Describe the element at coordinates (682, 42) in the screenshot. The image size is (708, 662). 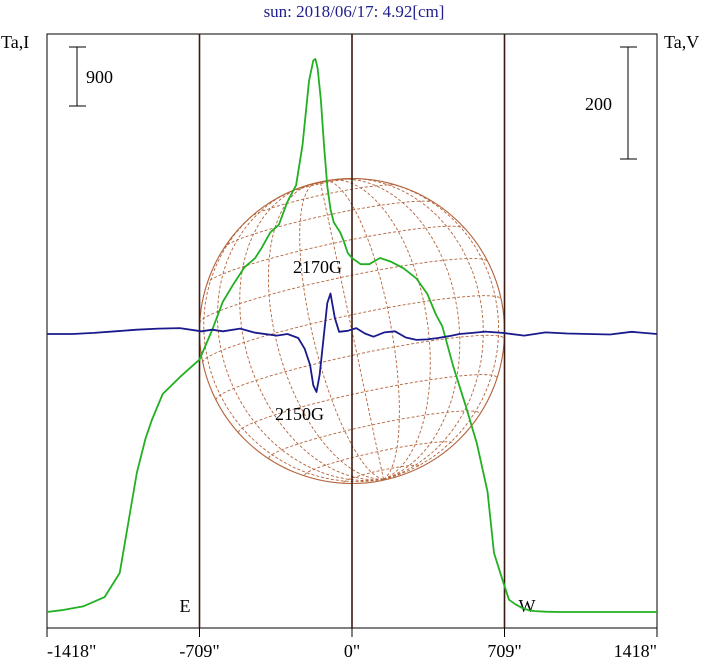
I see `right-axis-label: Ta,V` at that location.